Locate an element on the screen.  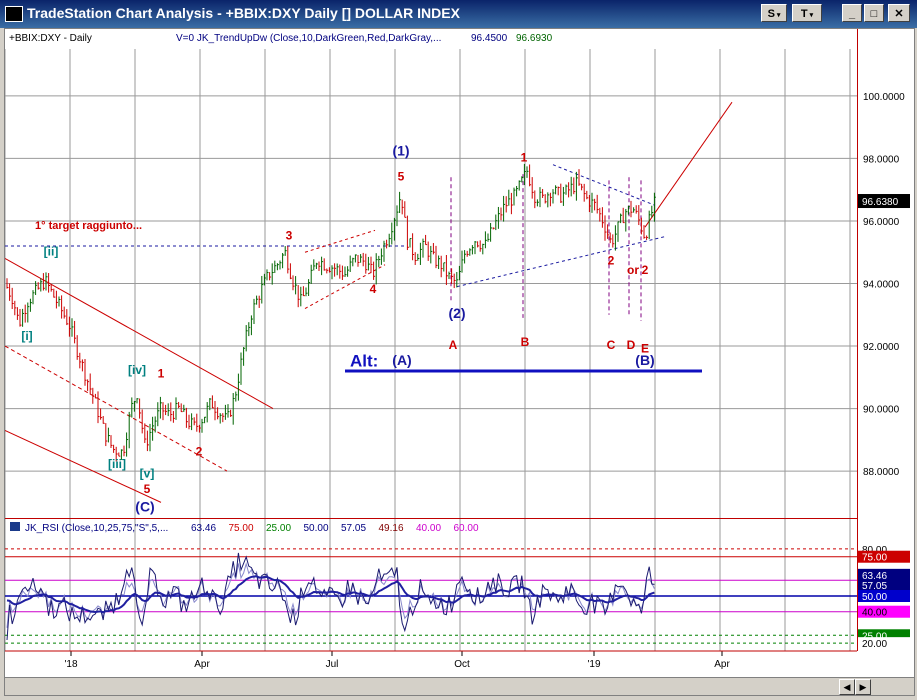
wave-label: (B) is located at coordinates (644, 360).